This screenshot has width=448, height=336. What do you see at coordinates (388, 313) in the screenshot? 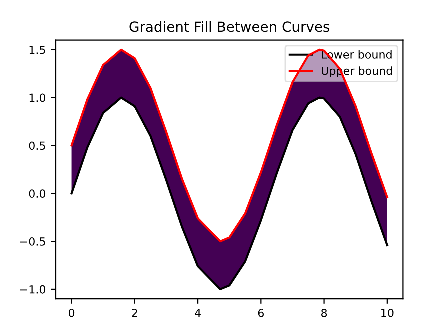
I see `x-tick-label: 10` at bounding box center [388, 313].